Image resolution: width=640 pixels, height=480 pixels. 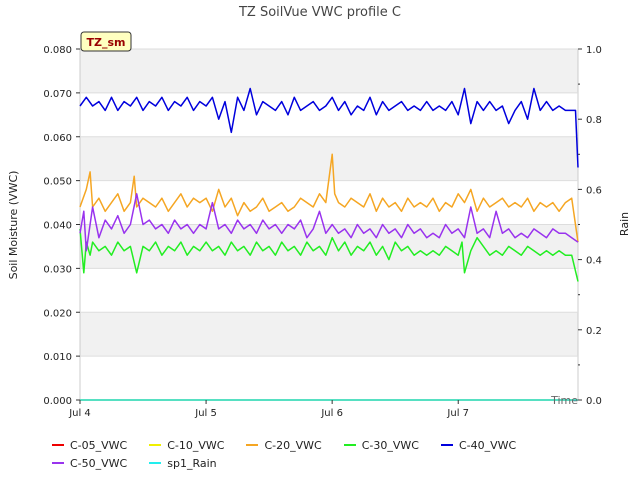 What do you see at coordinates (594, 261) in the screenshot?
I see `y2-tick-label: 0.4` at bounding box center [594, 261].